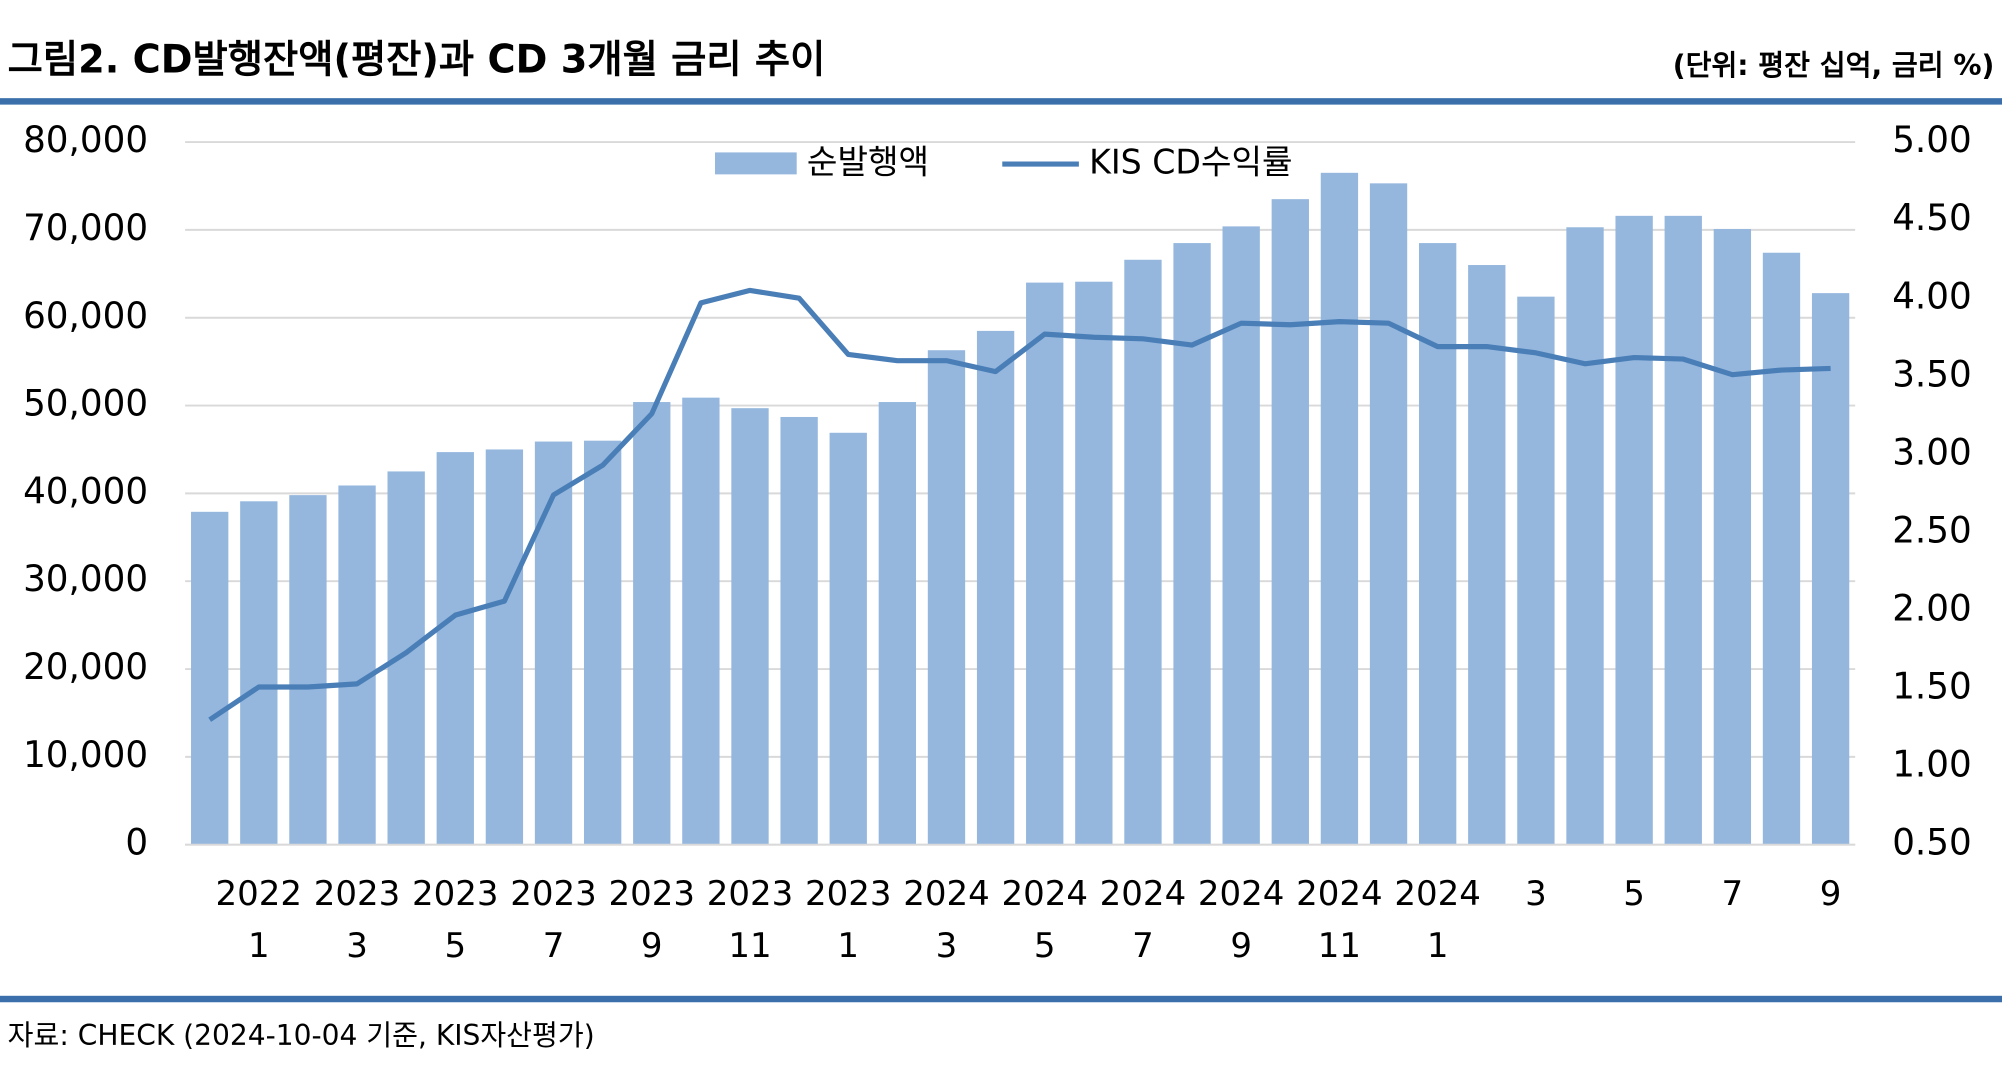 The width and height of the screenshot is (2002, 1072). What do you see at coordinates (1634, 893) in the screenshot?
I see `x-tick-label: 5` at bounding box center [1634, 893].